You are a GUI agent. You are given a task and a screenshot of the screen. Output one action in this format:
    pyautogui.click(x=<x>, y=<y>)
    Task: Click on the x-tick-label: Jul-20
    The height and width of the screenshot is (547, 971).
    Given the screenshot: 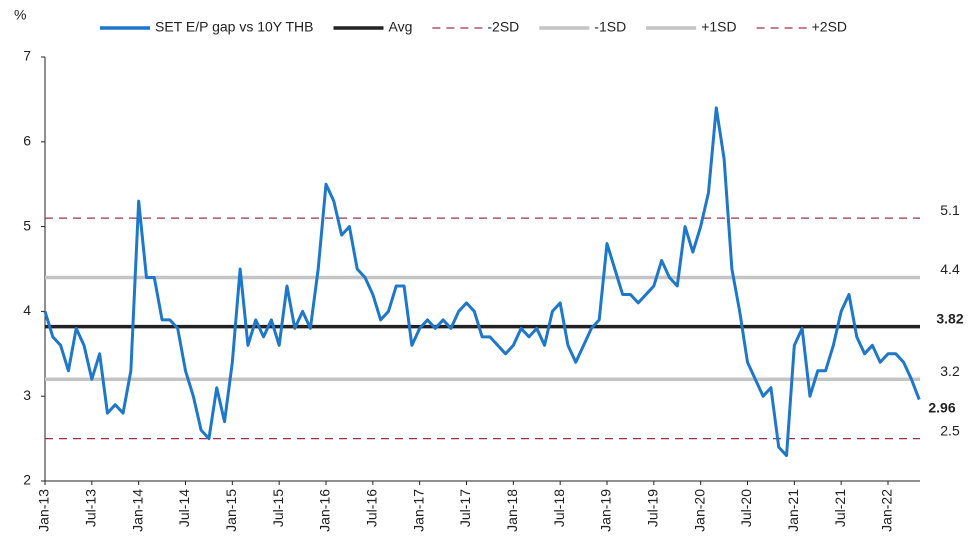 What is the action you would take?
    pyautogui.click(x=746, y=508)
    